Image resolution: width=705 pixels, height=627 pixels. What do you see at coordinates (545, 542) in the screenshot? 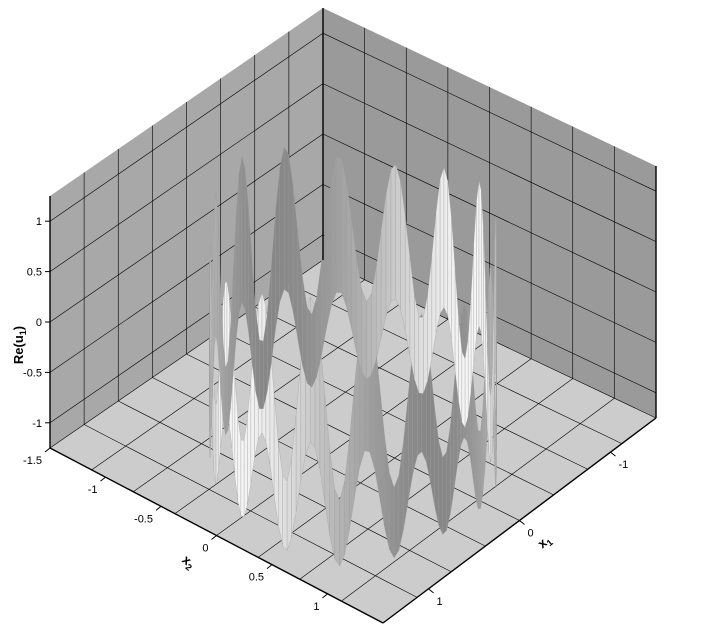
I see `x1-axis-title: x1` at bounding box center [545, 542].